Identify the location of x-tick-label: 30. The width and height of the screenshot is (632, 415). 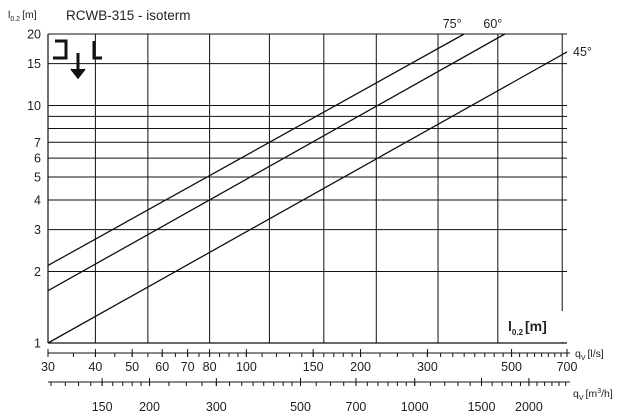
(48, 367).